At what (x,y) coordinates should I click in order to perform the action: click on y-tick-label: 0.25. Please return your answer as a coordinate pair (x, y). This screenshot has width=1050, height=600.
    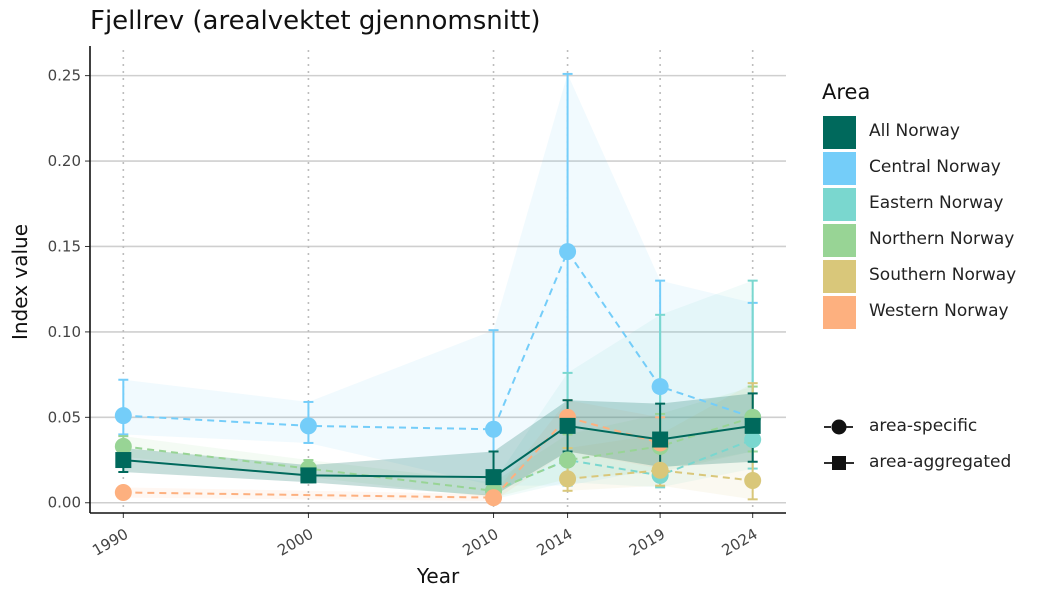
    Looking at the image, I should click on (64, 76).